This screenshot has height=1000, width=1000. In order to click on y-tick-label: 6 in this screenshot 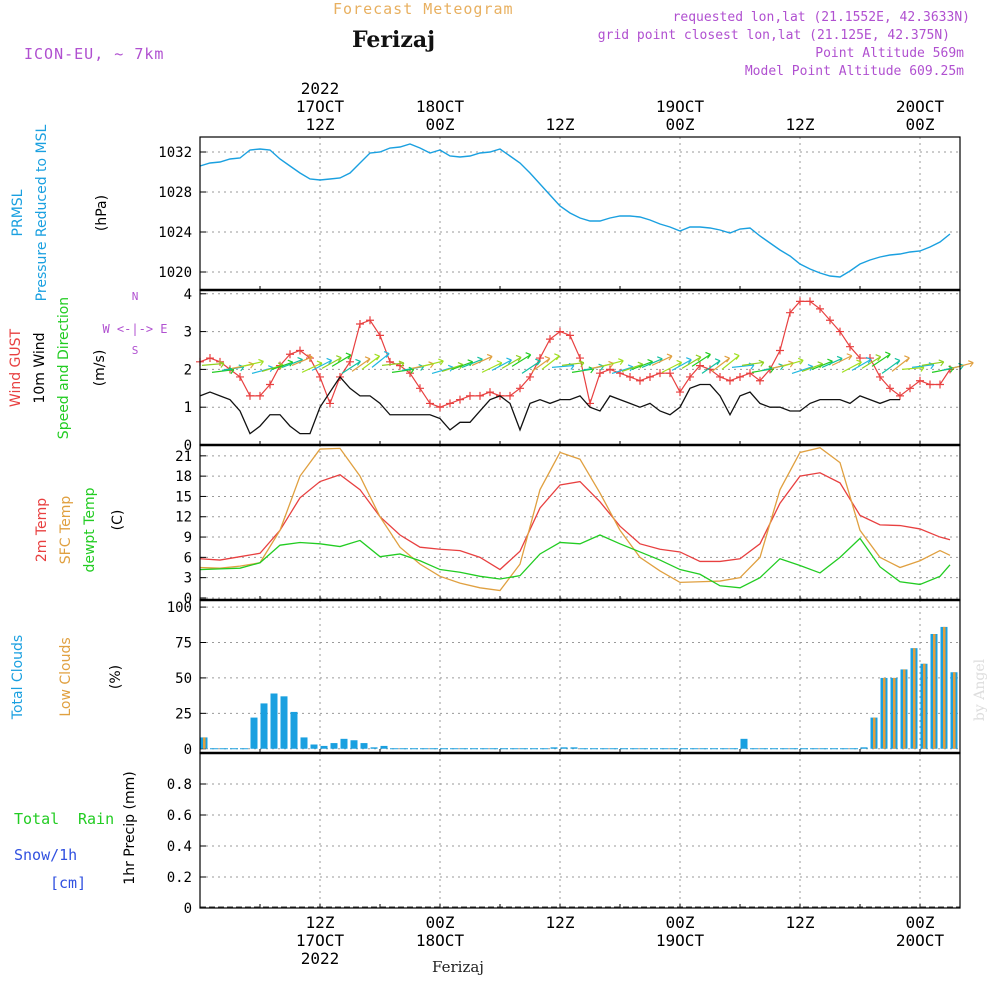, I will do `click(188, 558)`.